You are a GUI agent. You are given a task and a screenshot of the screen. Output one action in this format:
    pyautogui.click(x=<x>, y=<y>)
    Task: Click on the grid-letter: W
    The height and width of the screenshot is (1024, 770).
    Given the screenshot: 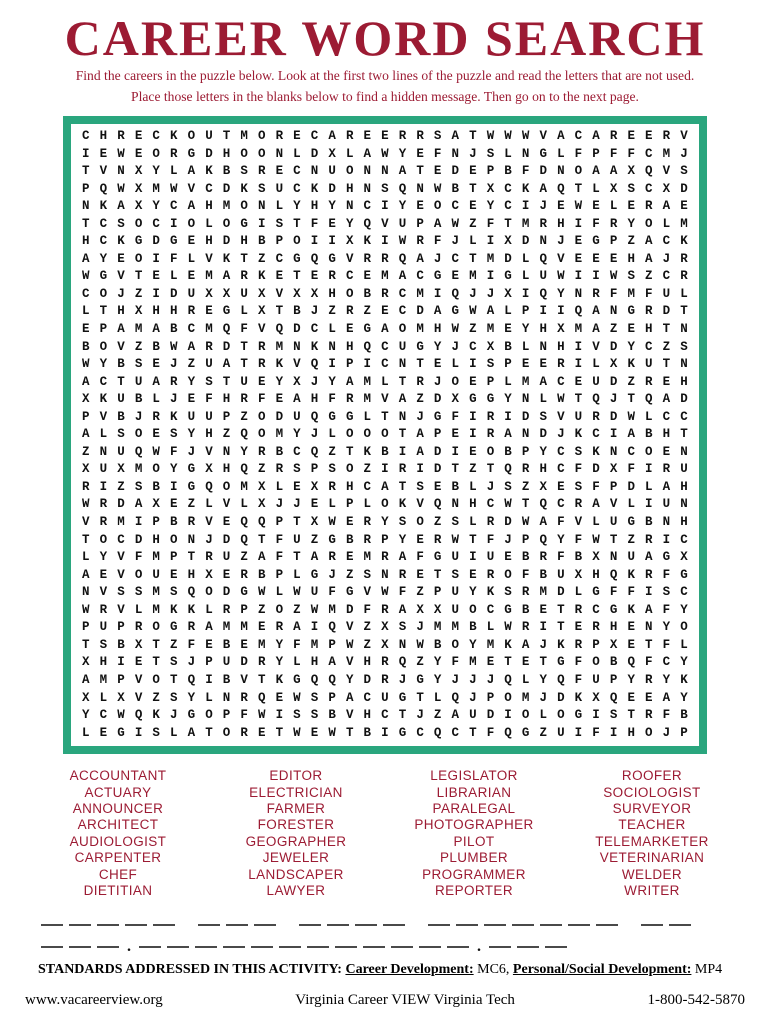 What is the action you would take?
    pyautogui.click(x=561, y=276)
    